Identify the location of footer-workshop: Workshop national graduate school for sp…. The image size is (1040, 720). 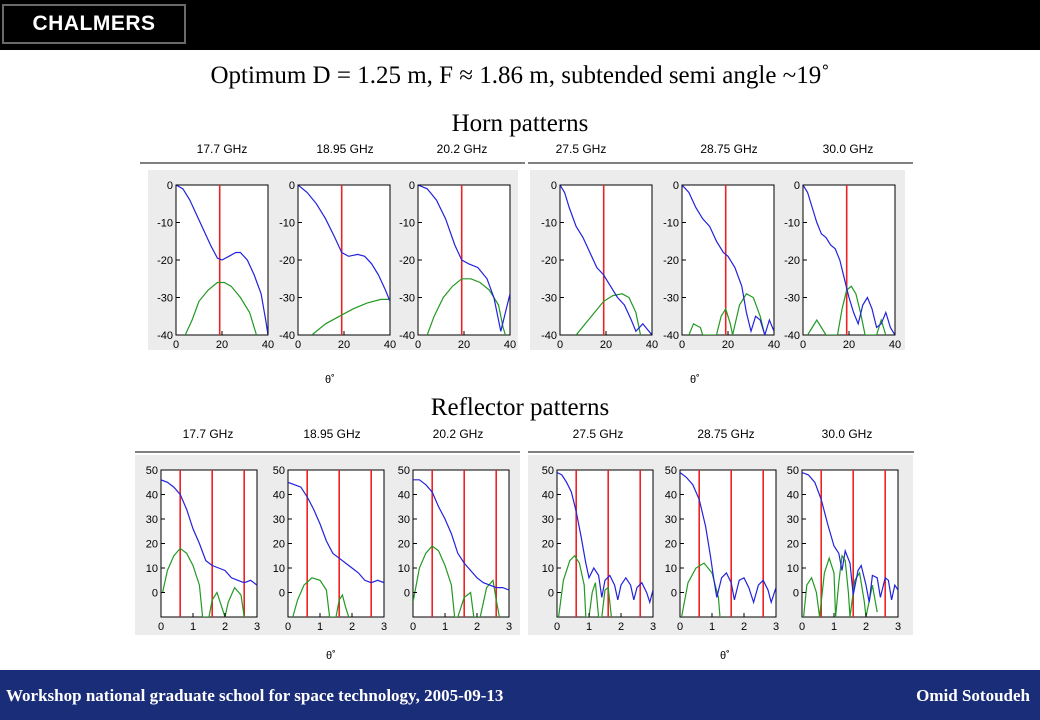
(255, 695).